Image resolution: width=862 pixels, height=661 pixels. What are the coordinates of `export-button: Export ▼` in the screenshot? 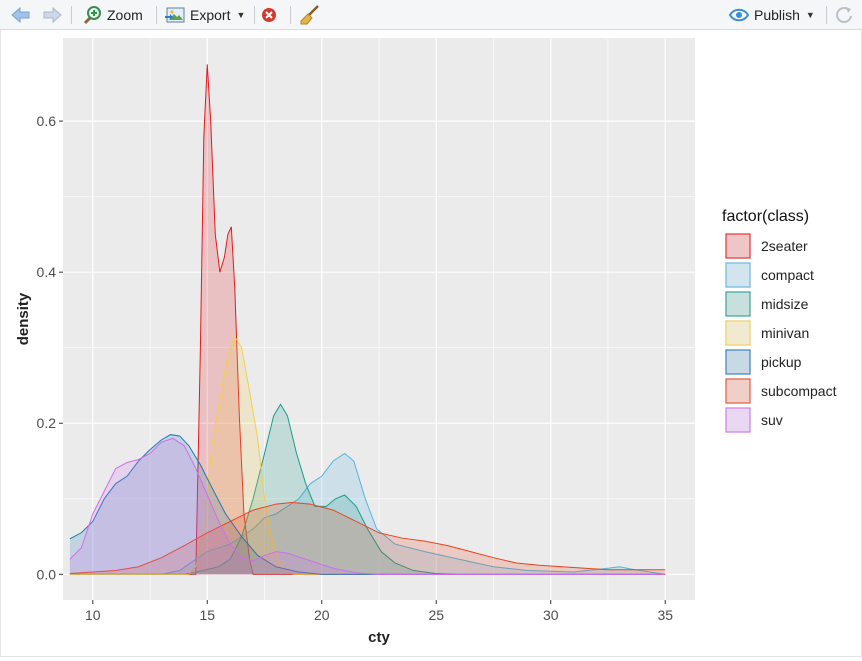 It's located at (204, 15).